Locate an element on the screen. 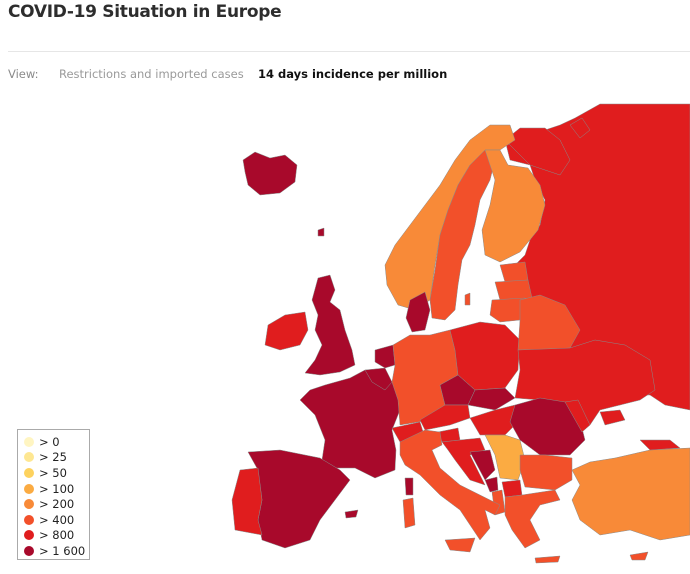 The width and height of the screenshot is (690, 574). legend-label: > 200 is located at coordinates (57, 504).